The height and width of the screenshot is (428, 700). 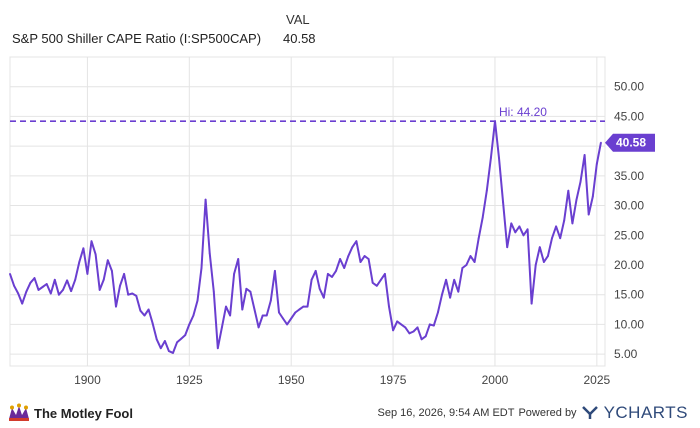 What do you see at coordinates (626, 354) in the screenshot?
I see `y-tick-label: 5.00` at bounding box center [626, 354].